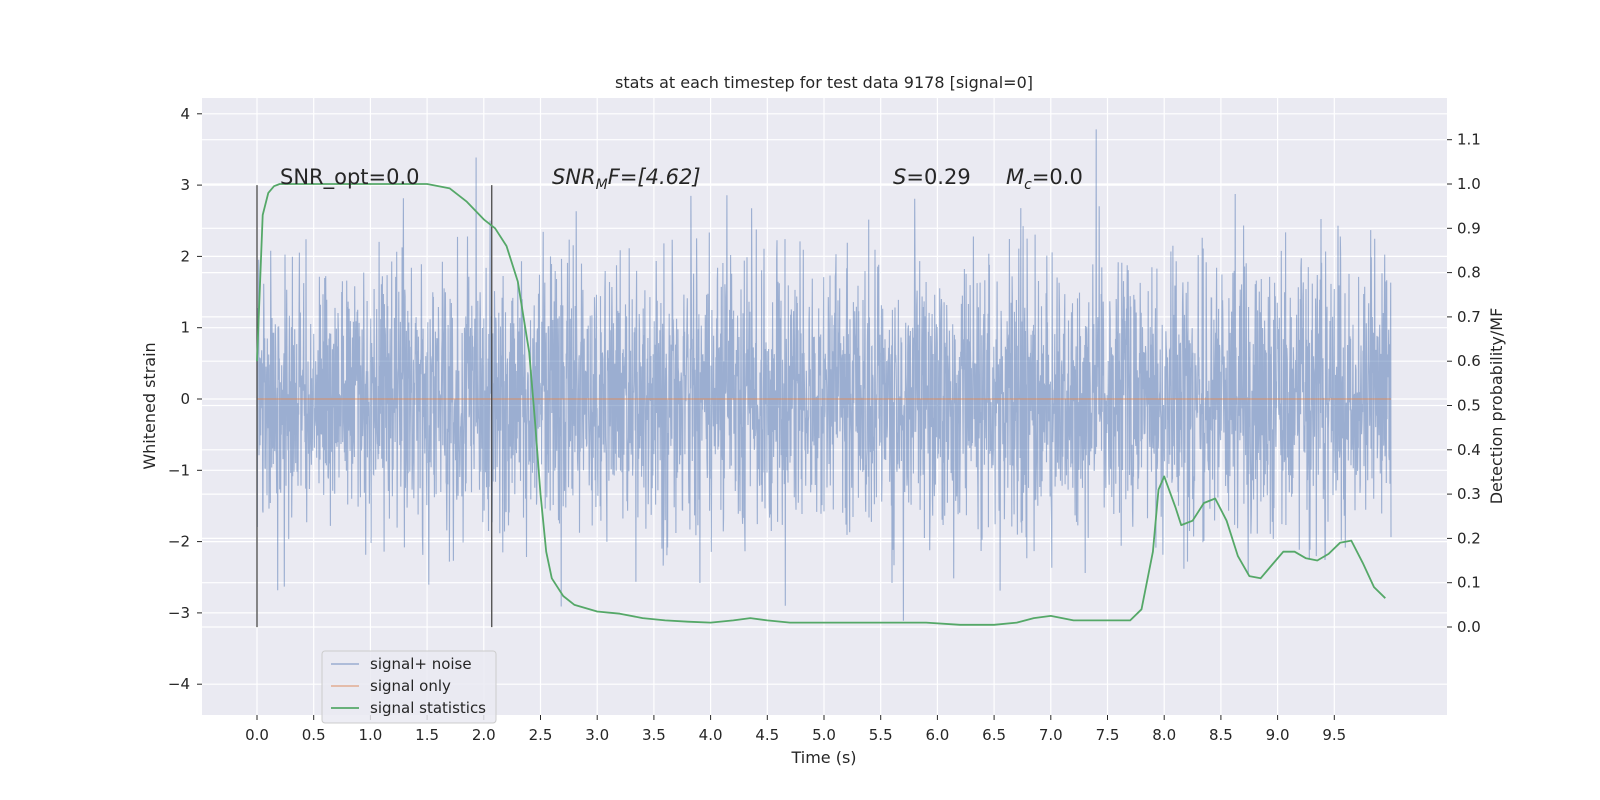  What do you see at coordinates (350, 177) in the screenshot?
I see `annotation-snr-opt: SNR_opt=0.0` at bounding box center [350, 177].